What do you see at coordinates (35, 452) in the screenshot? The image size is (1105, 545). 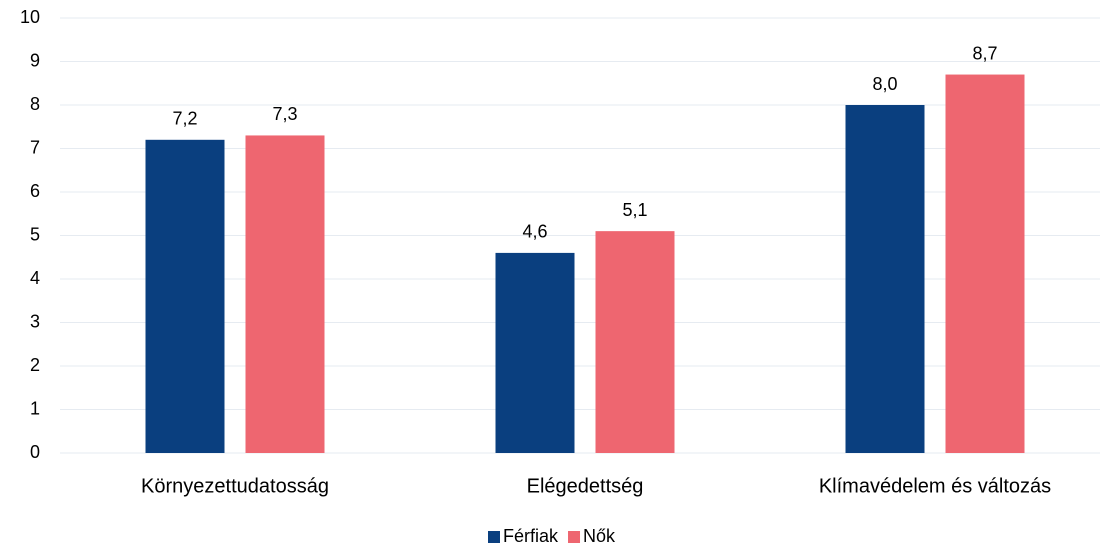 I see `y-tick-label: 0` at bounding box center [35, 452].